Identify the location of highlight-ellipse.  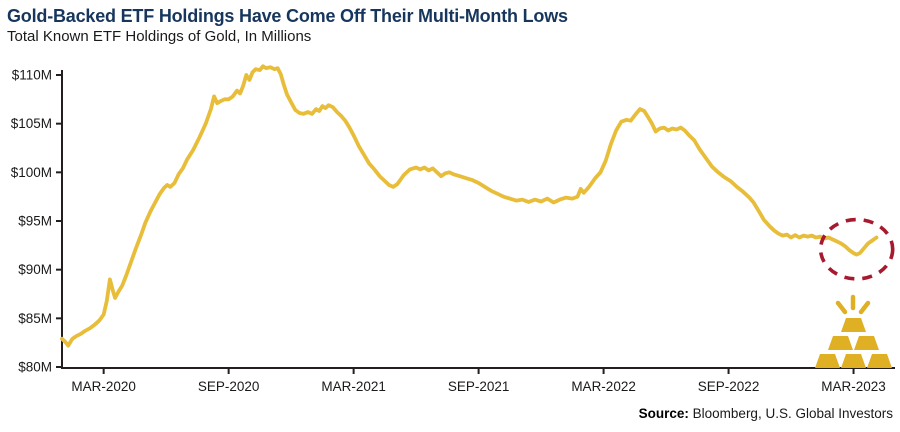
(856, 249).